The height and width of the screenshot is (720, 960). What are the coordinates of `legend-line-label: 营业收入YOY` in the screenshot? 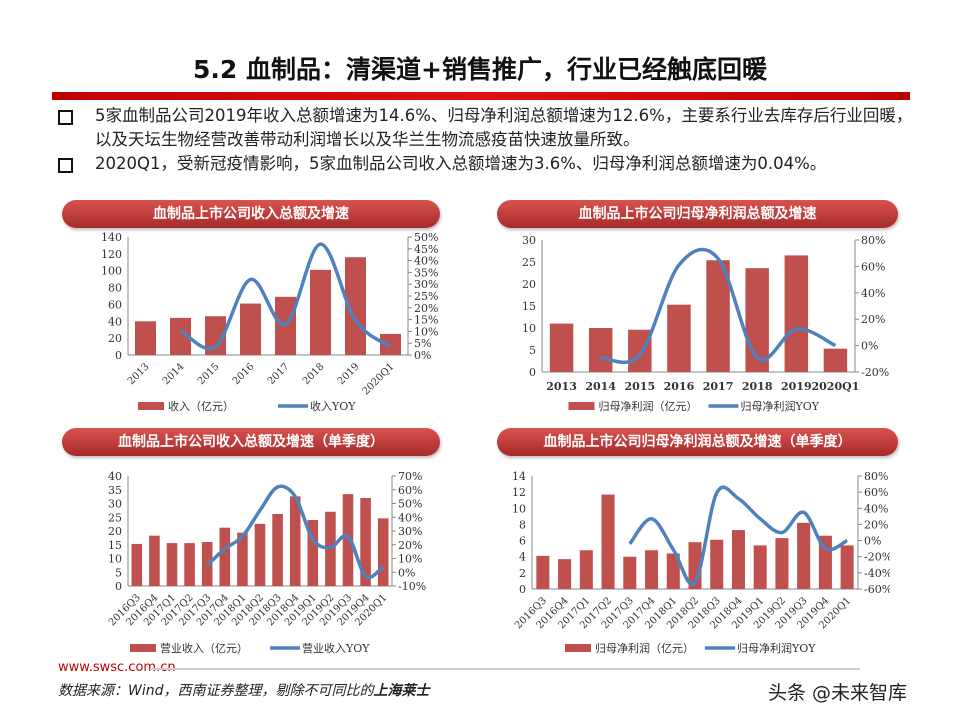 It's located at (336, 648).